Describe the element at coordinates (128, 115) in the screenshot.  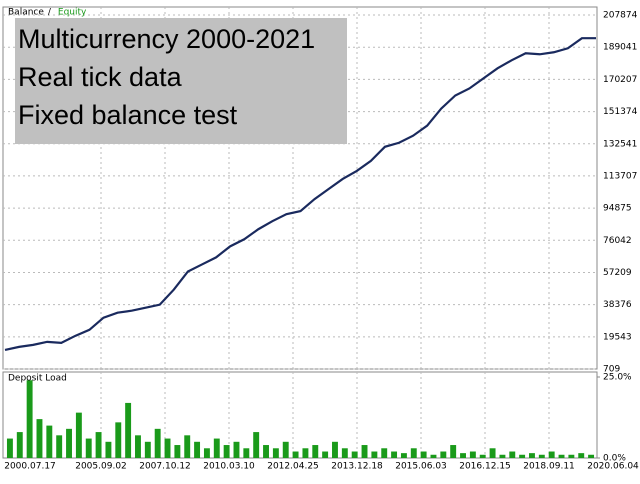
I see `annotation: Fixed balance test` at that location.